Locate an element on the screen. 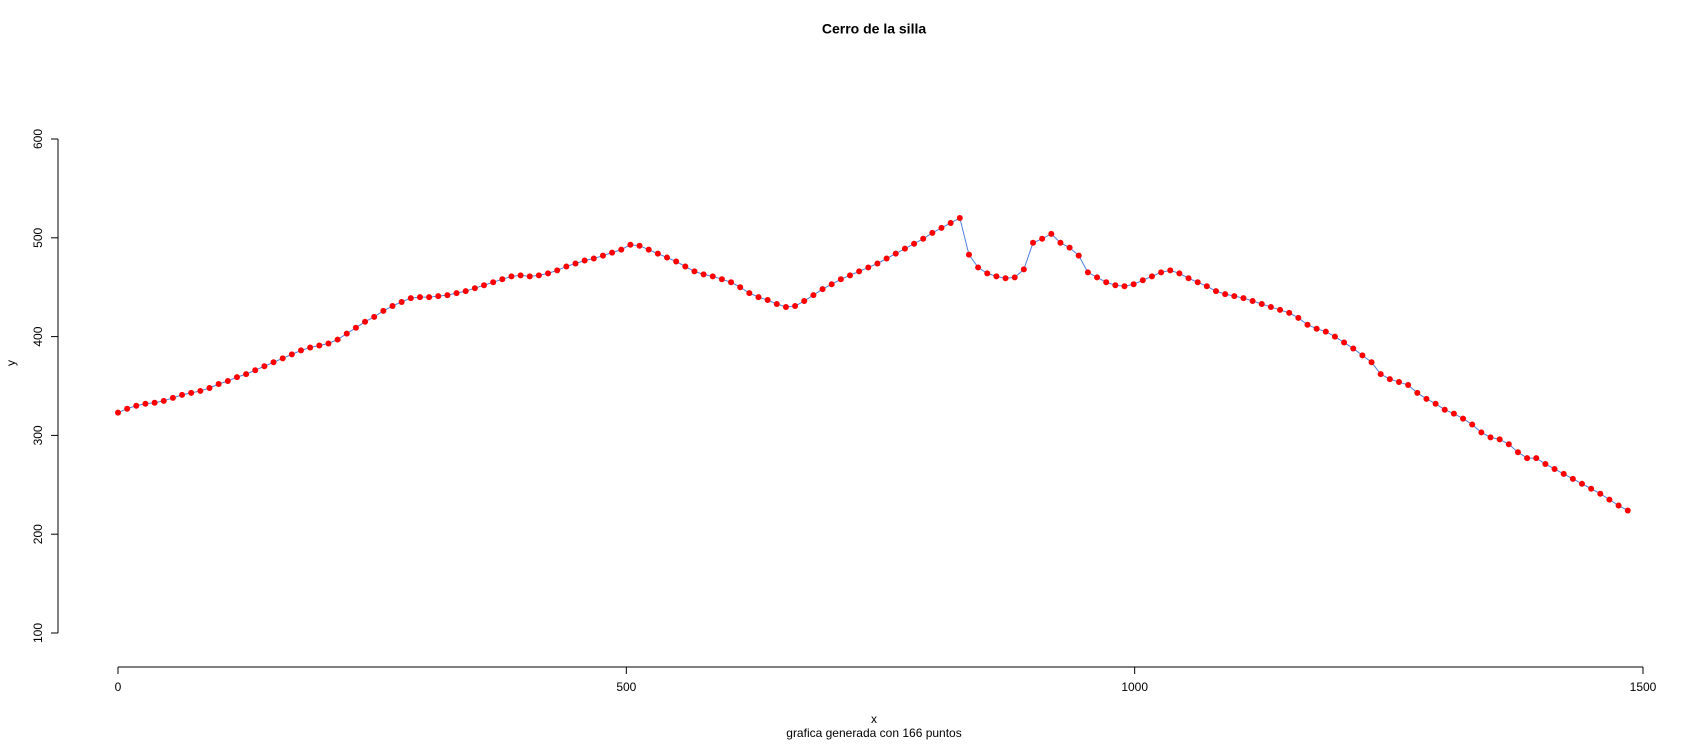  x-tick-label: 1500 is located at coordinates (1643, 687).